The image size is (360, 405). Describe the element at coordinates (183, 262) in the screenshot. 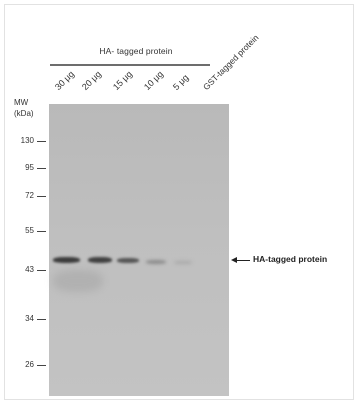

I see `band-lane-5ug` at that location.